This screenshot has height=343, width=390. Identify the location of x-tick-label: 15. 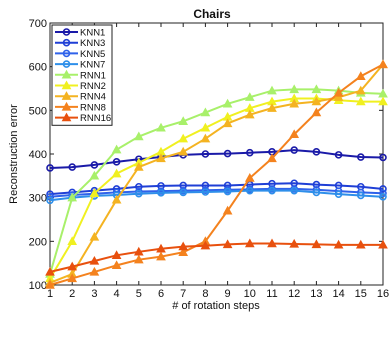
(361, 294).